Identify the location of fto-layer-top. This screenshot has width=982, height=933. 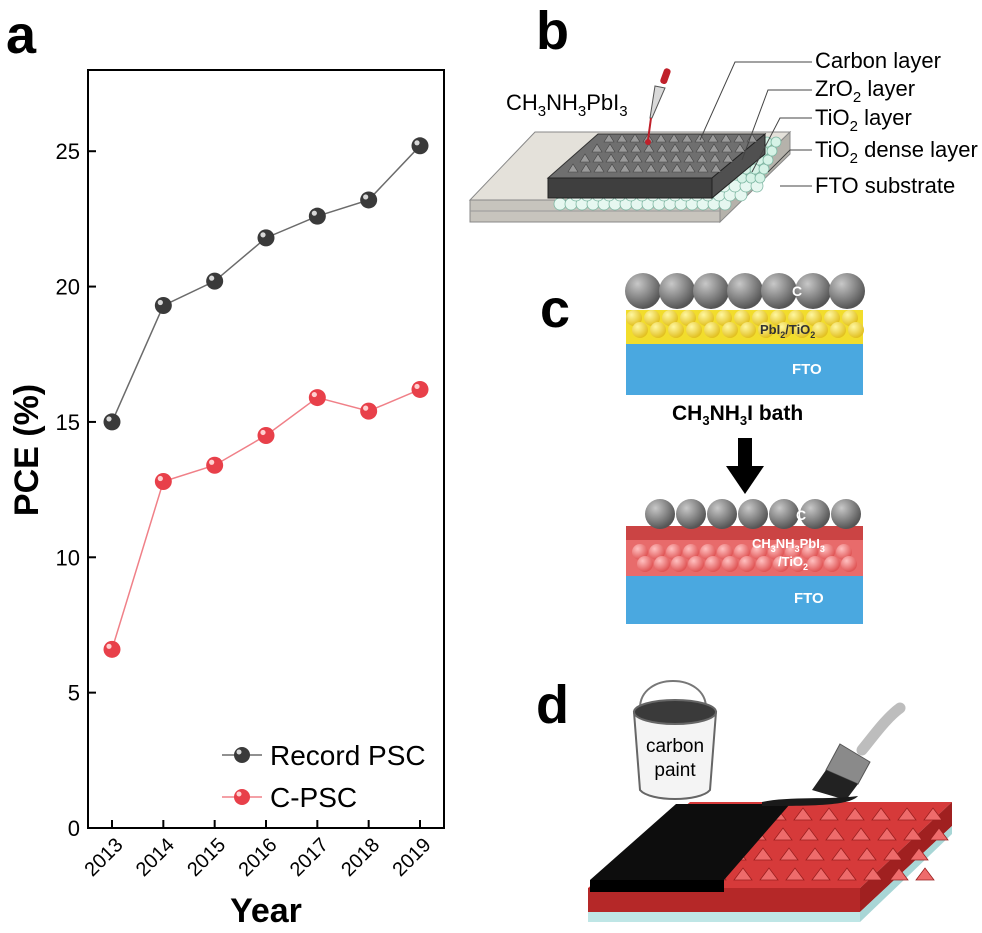
(744, 369).